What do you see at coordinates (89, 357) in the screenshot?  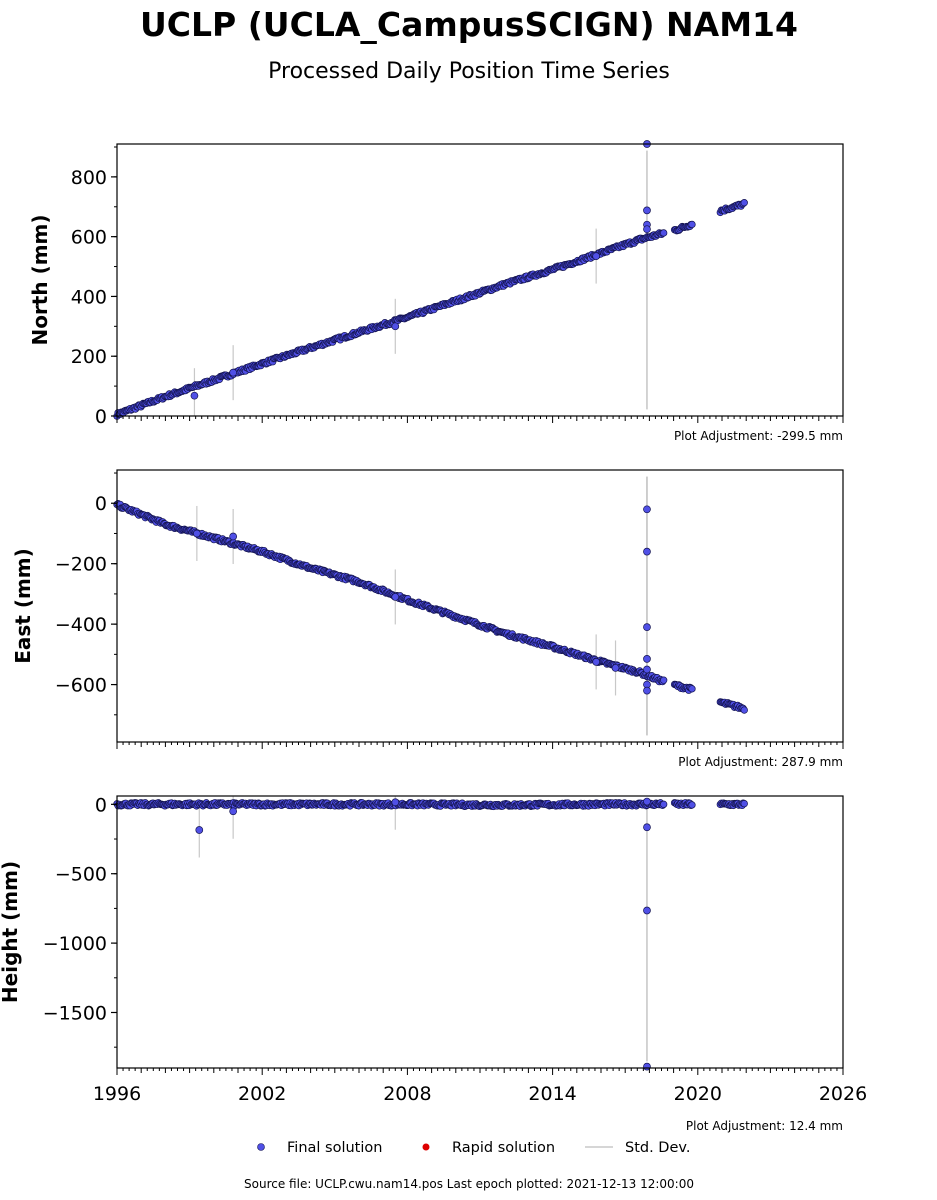 I see `north-ytick-label: 200` at bounding box center [89, 357].